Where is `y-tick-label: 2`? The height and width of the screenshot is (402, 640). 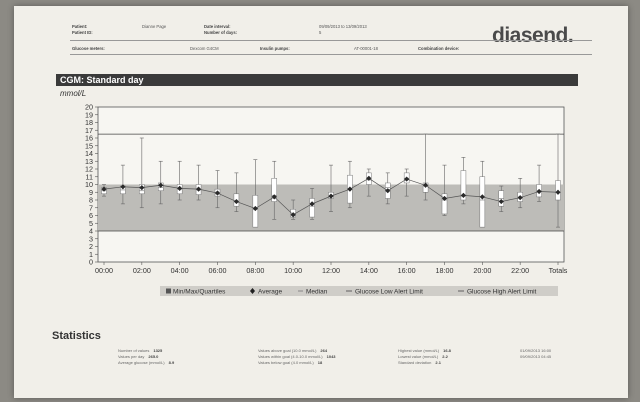 y-tick-label: 2 is located at coordinates (91, 246).